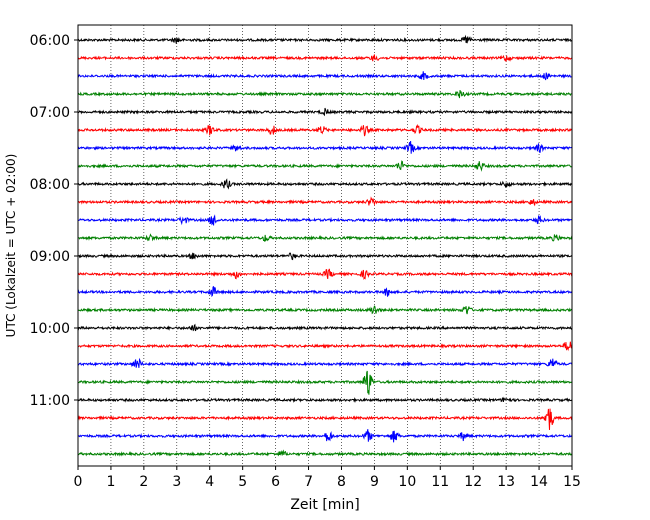 This screenshot has width=650, height=520. I want to click on x-tick-label: 3, so click(176, 482).